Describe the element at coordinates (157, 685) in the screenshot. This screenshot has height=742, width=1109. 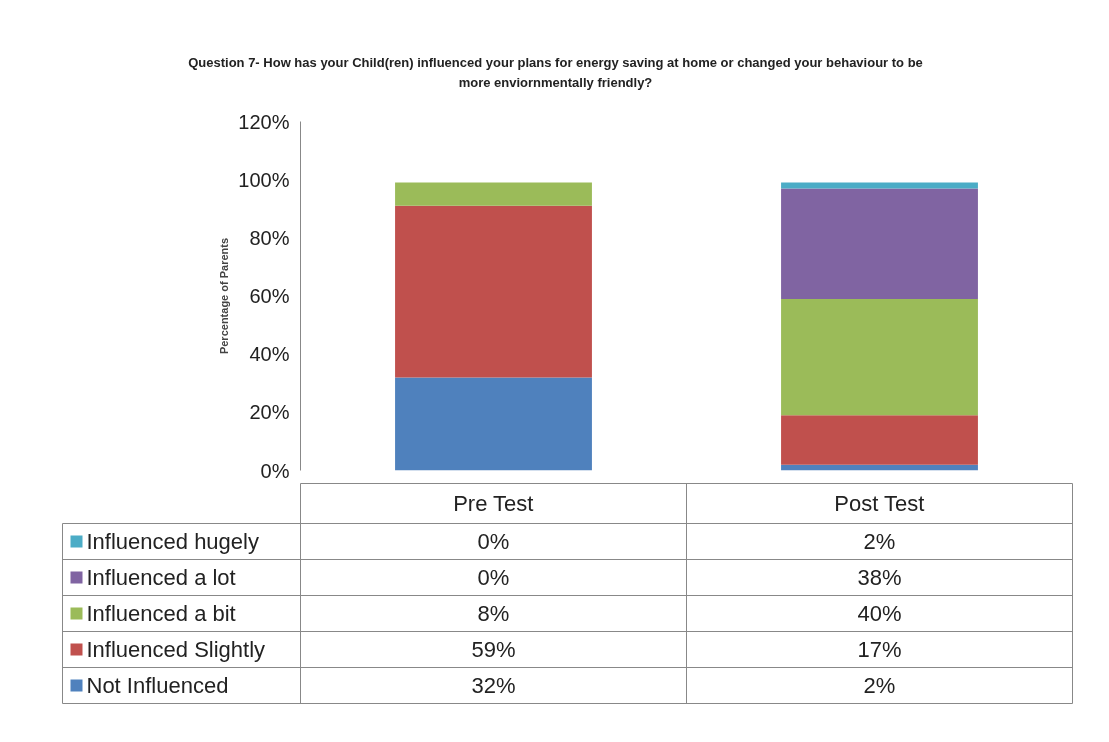
I see `legend-label: Not Influenced` at that location.